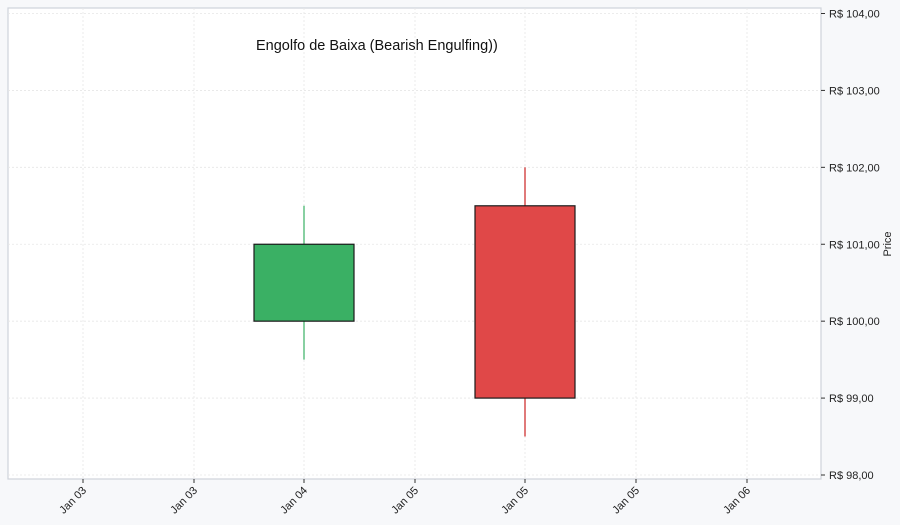 Image resolution: width=900 pixels, height=525 pixels. I want to click on x-tick-label: Jan 06, so click(737, 501).